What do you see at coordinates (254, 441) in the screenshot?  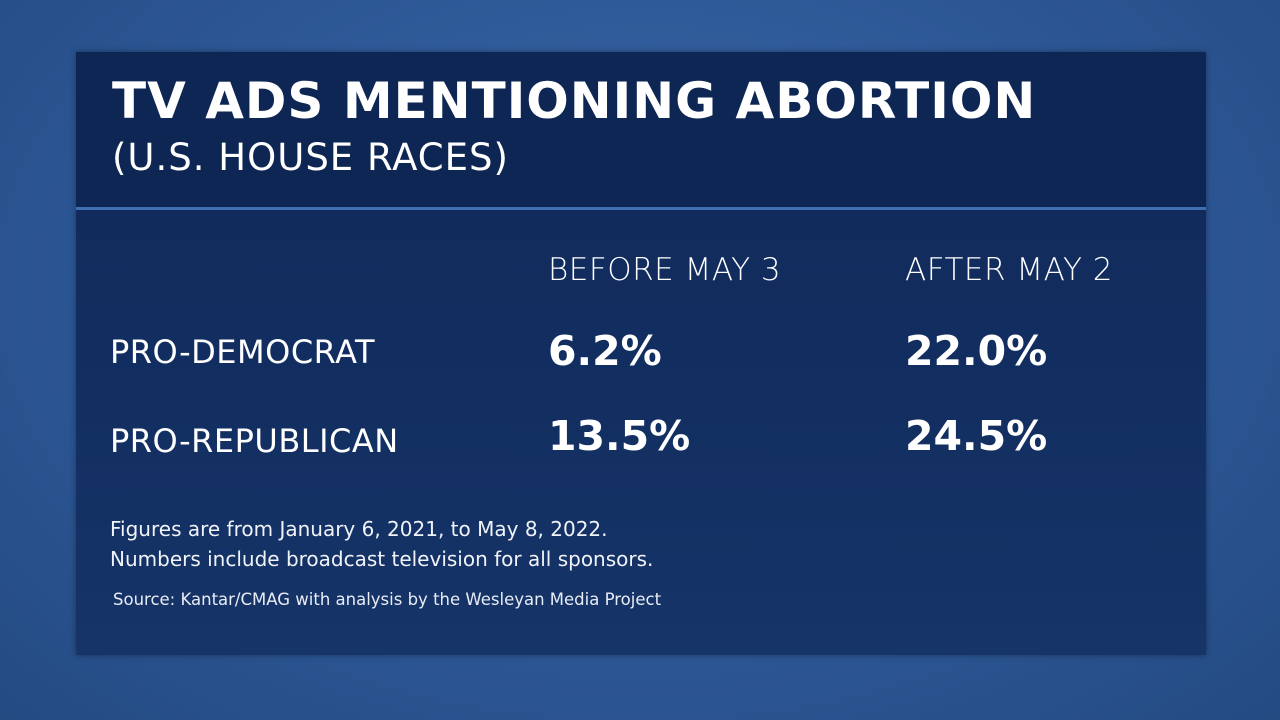 I see `row-label-pro-republican: PRO-REPUBLICAN` at bounding box center [254, 441].